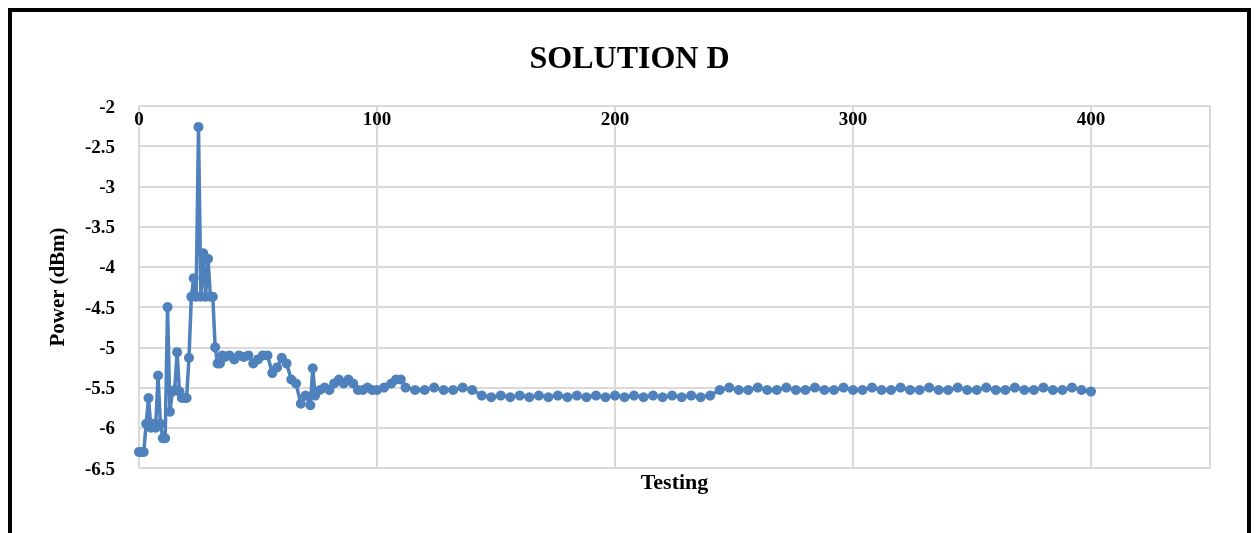 Image resolution: width=1259 pixels, height=533 pixels. I want to click on x-tick-label: 300, so click(853, 118).